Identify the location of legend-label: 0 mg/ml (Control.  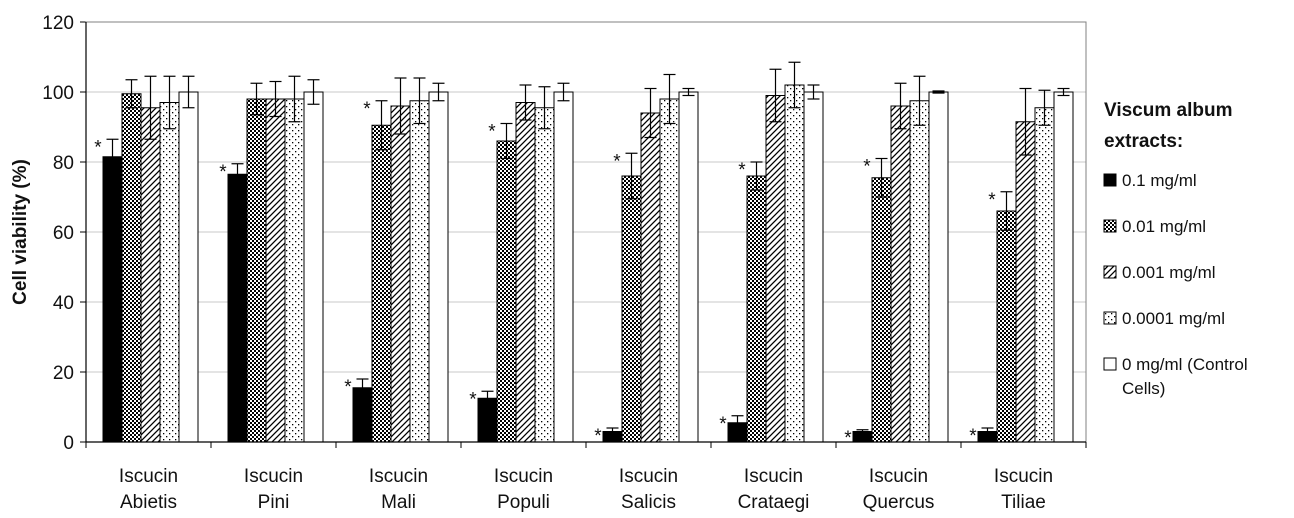
(1185, 364).